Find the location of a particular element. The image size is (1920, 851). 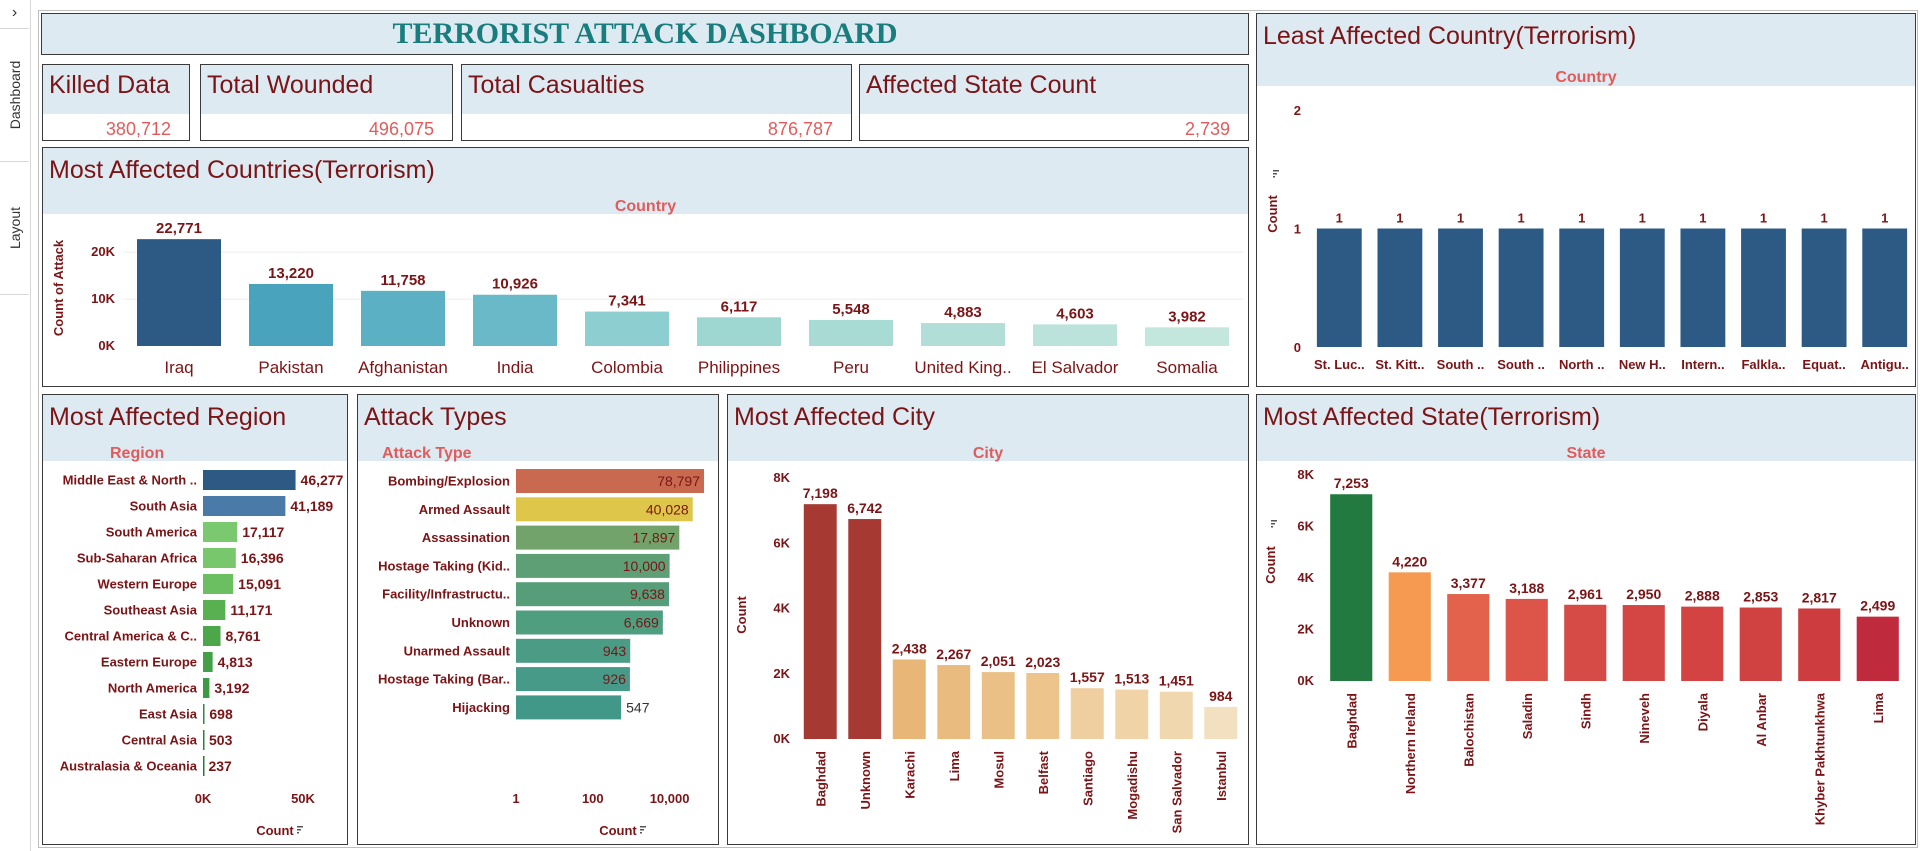

x-tick-label: North .. is located at coordinates (1582, 364).